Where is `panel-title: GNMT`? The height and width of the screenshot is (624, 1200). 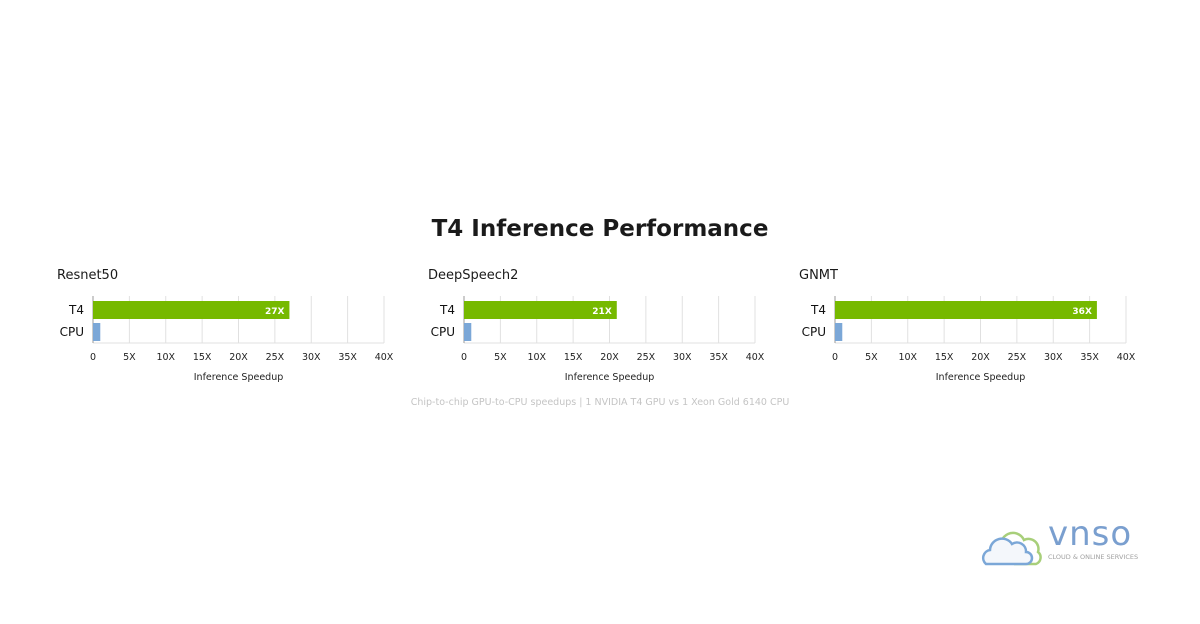 panel-title: GNMT is located at coordinates (818, 275).